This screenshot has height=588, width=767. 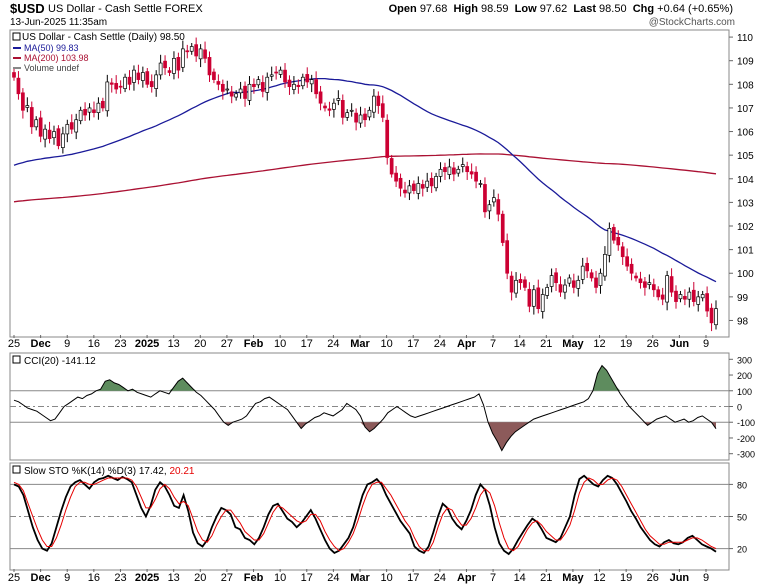 What do you see at coordinates (14, 578) in the screenshot?
I see `stoch-xtick-label: 25` at bounding box center [14, 578].